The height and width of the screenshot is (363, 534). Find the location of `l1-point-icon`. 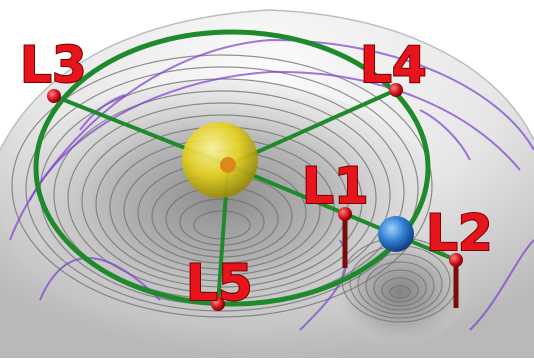

l1-point-icon is located at coordinates (345, 214).